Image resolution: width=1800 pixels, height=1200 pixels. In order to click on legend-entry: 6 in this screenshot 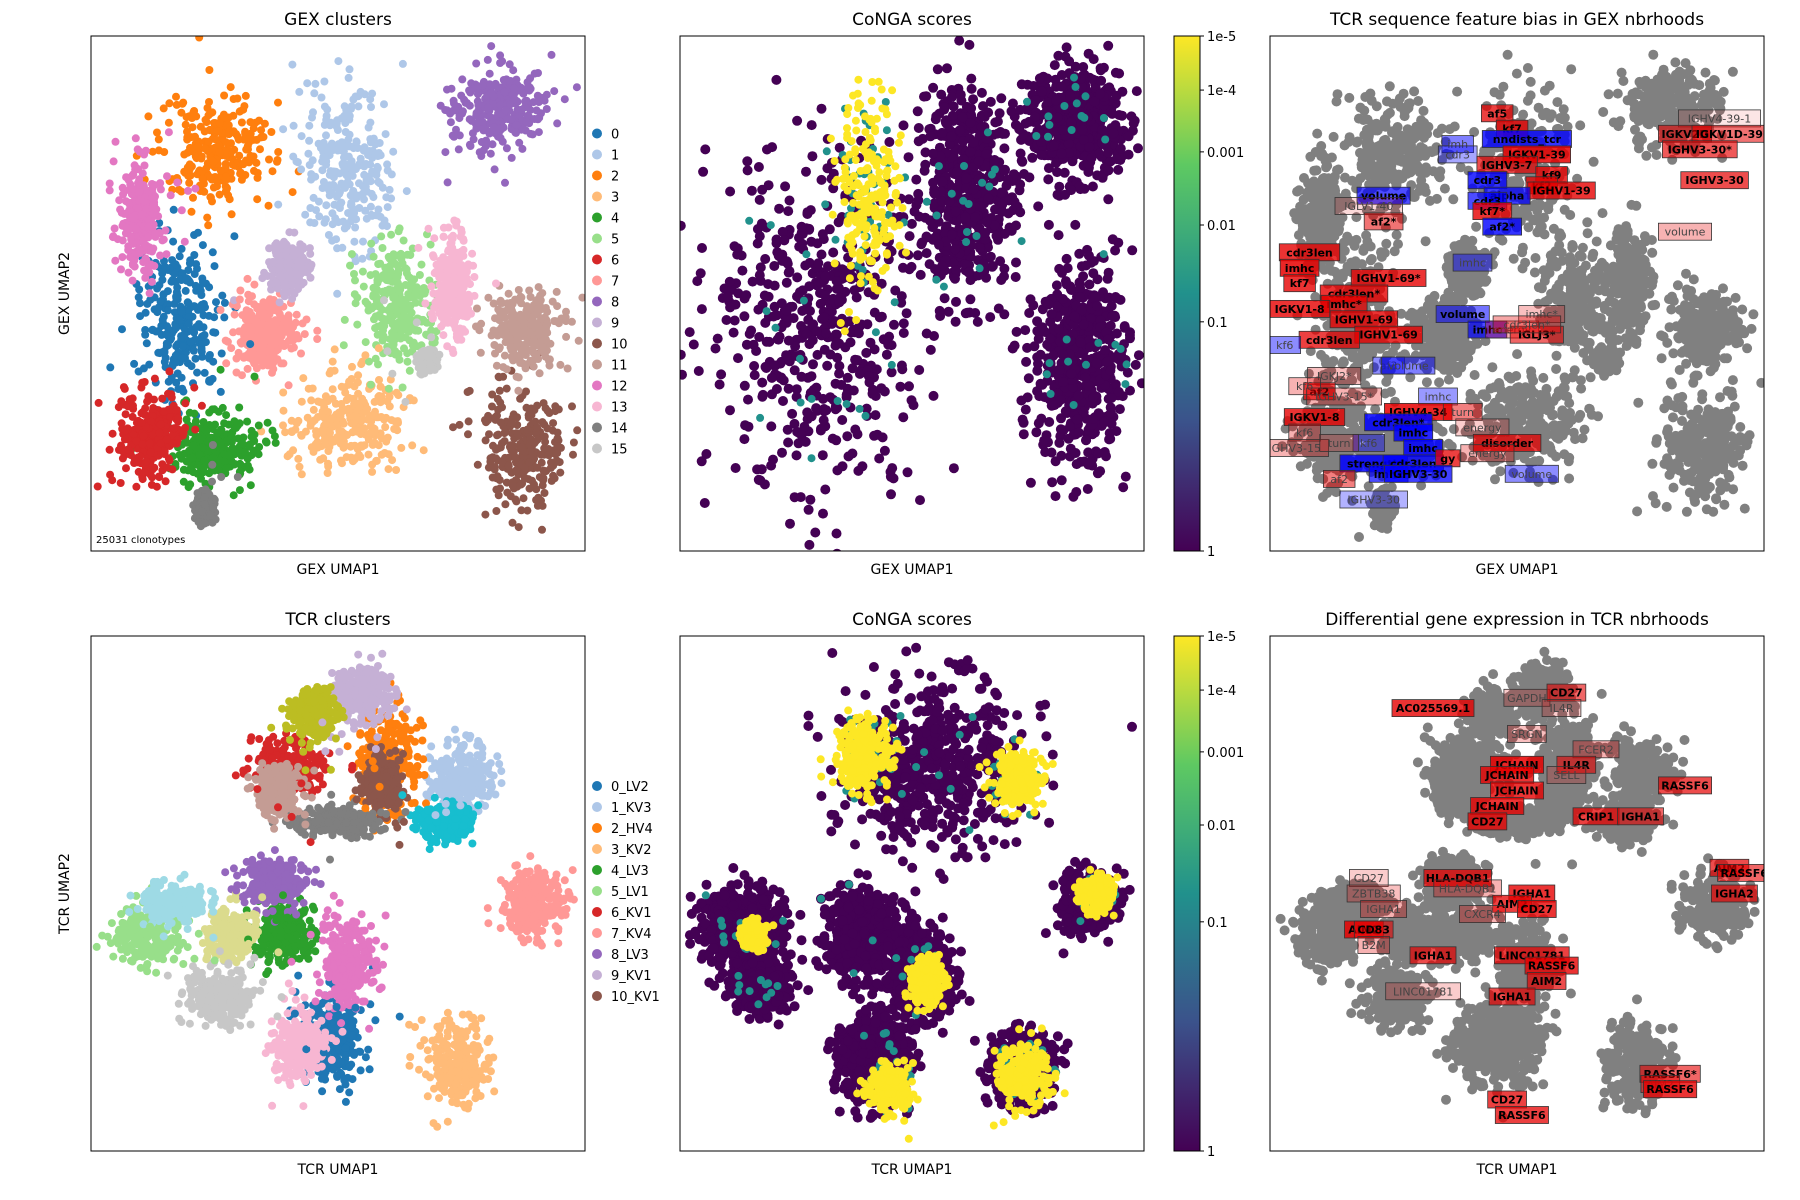, I will do `click(615, 261)`.